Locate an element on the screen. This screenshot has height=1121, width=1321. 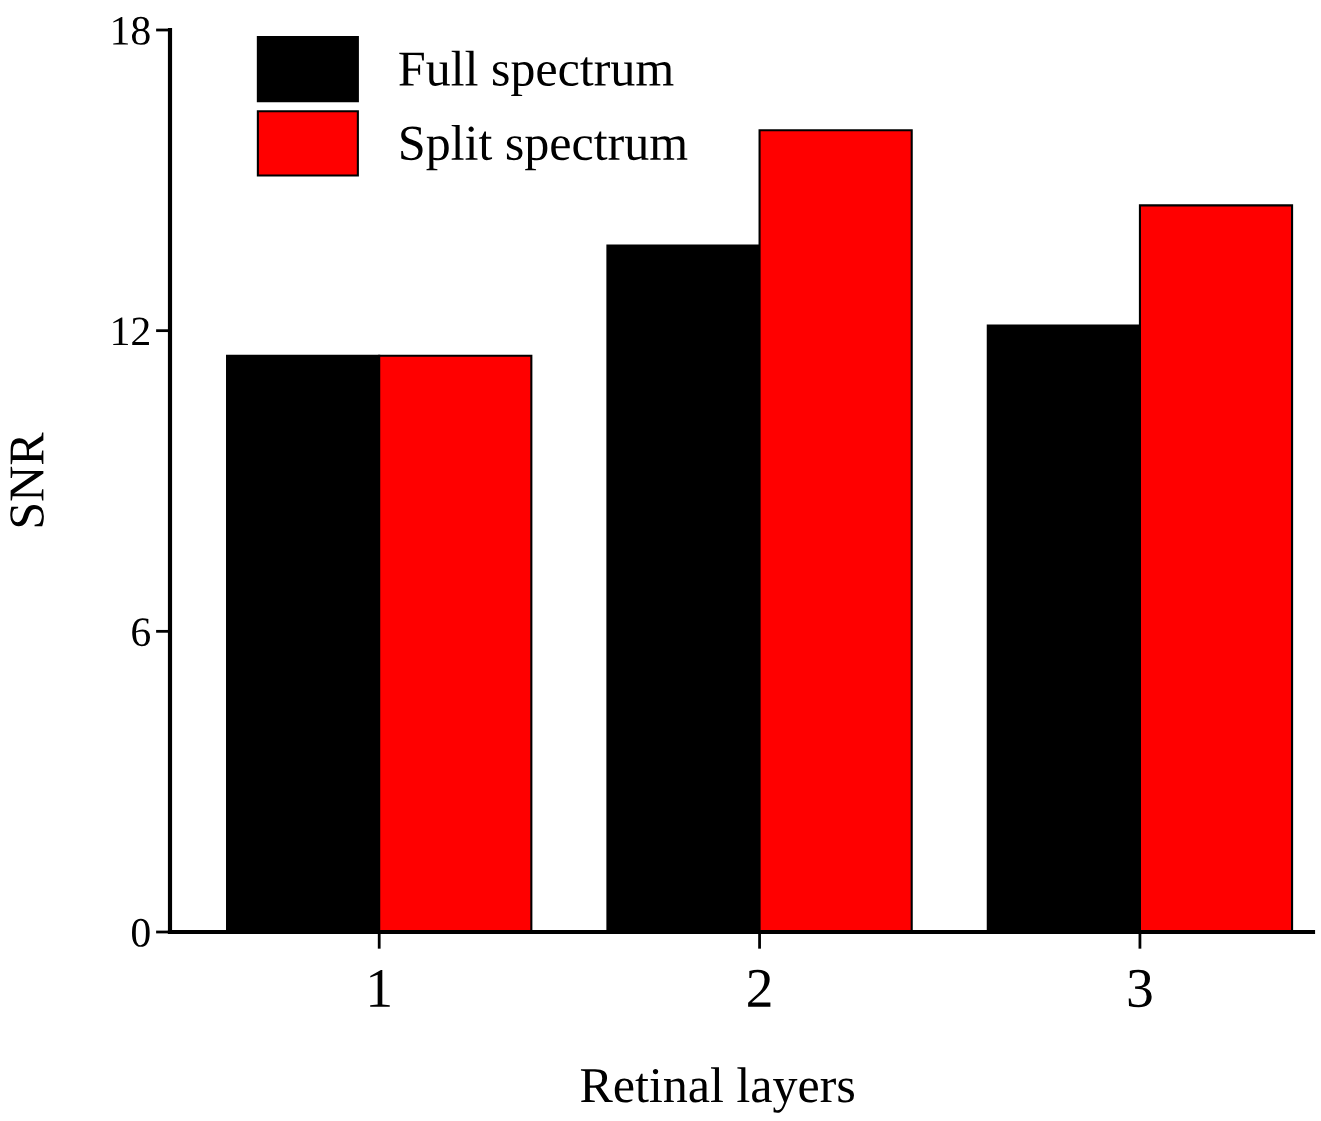
legend-label: Split spectrum is located at coordinates (544, 148).